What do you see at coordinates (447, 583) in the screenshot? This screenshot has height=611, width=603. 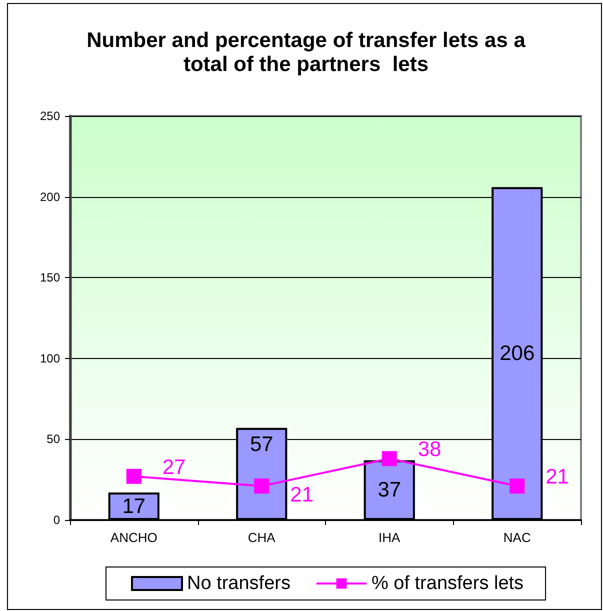 I see `legend-label: % of transfers lets` at bounding box center [447, 583].